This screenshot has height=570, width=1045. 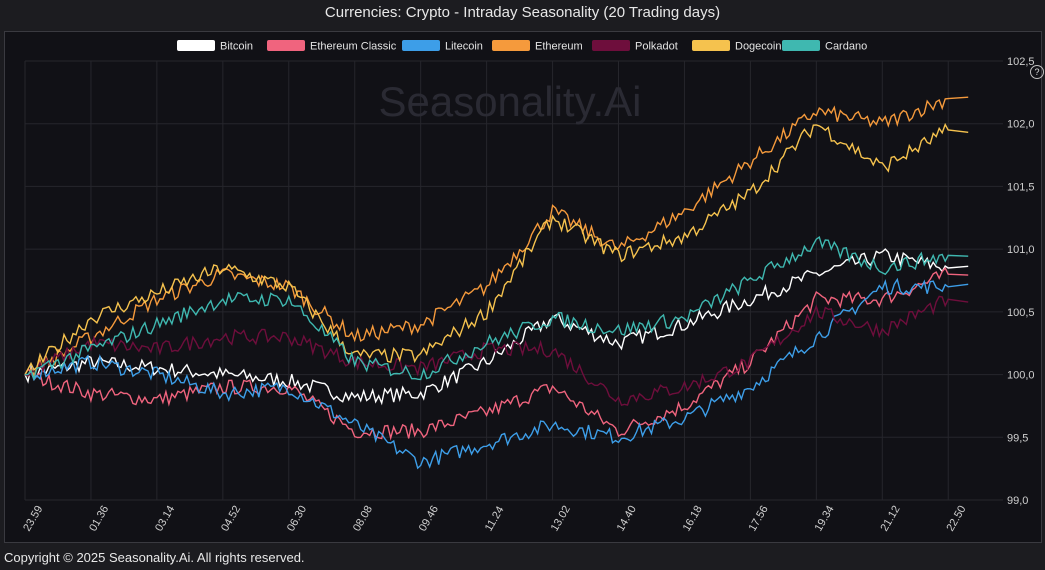 What do you see at coordinates (1017, 438) in the screenshot?
I see `y-tick-label: 99,5` at bounding box center [1017, 438].